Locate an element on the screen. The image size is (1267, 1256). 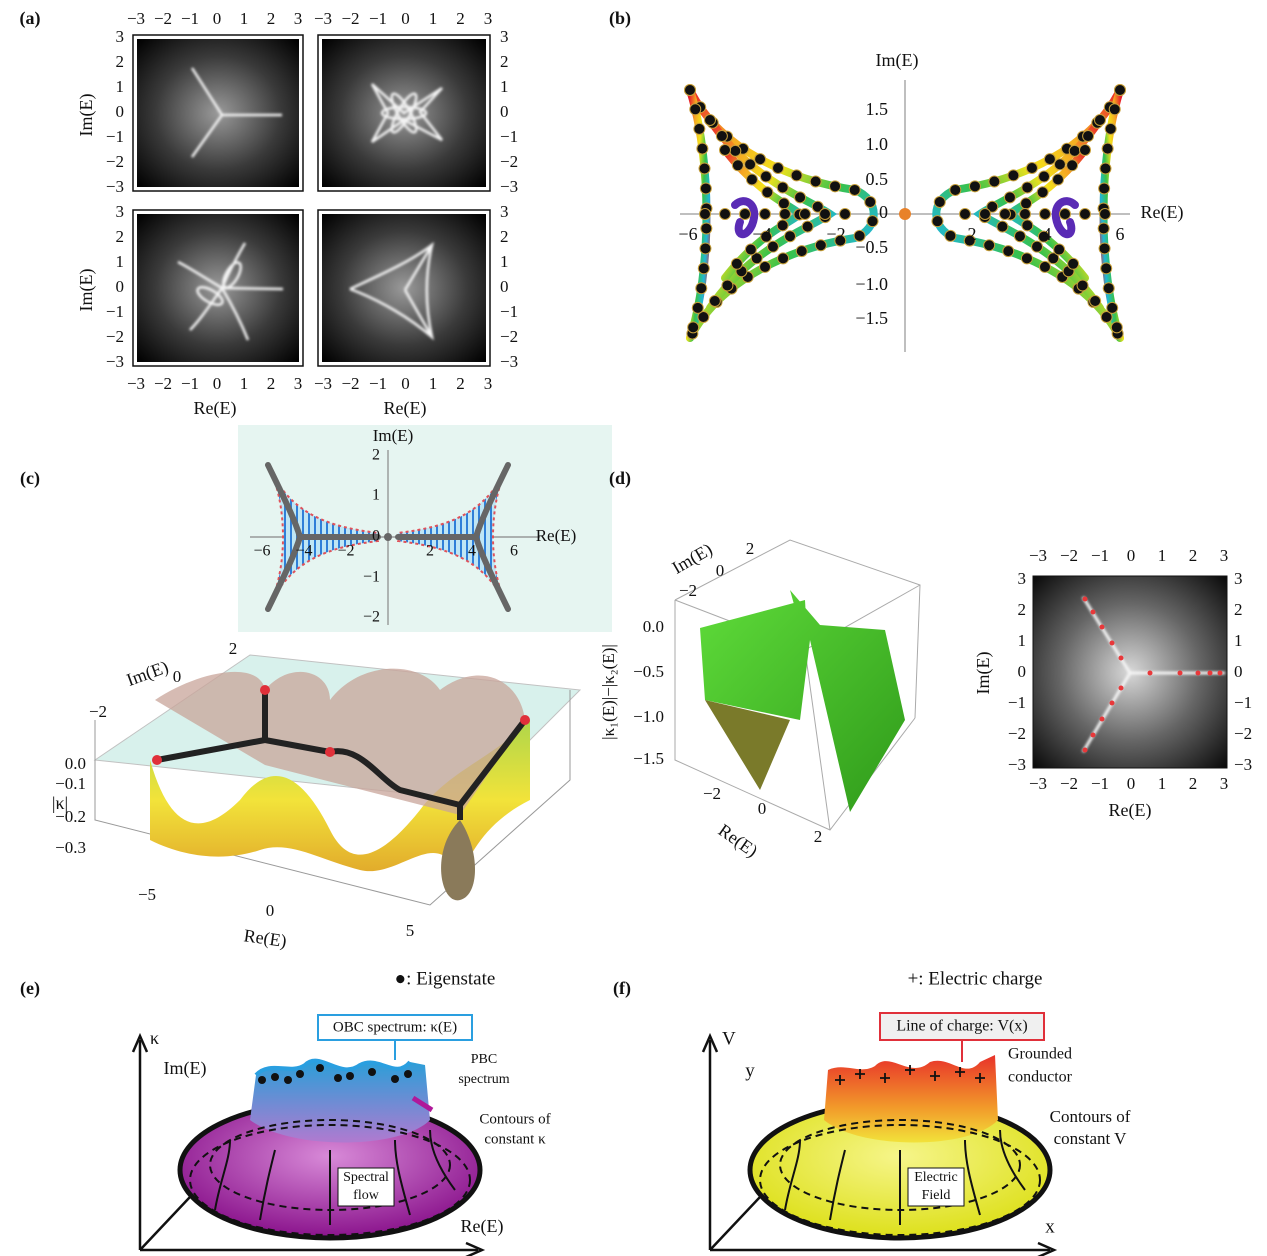
panel-c-surface is located at coordinates (337, 780).